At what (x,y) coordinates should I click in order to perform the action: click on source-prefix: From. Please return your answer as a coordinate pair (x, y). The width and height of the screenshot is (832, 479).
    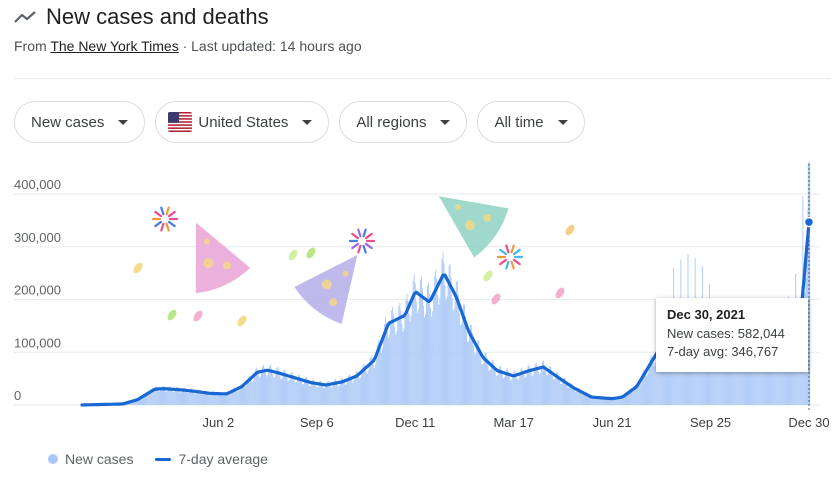
    Looking at the image, I should click on (32, 46).